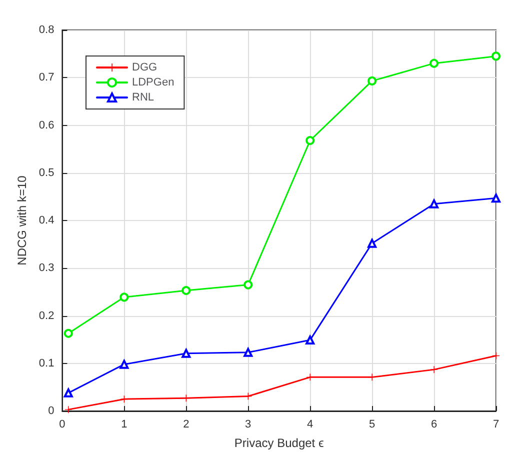  What do you see at coordinates (22, 220) in the screenshot?
I see `y-axis-title: NDCG with k=10` at bounding box center [22, 220].